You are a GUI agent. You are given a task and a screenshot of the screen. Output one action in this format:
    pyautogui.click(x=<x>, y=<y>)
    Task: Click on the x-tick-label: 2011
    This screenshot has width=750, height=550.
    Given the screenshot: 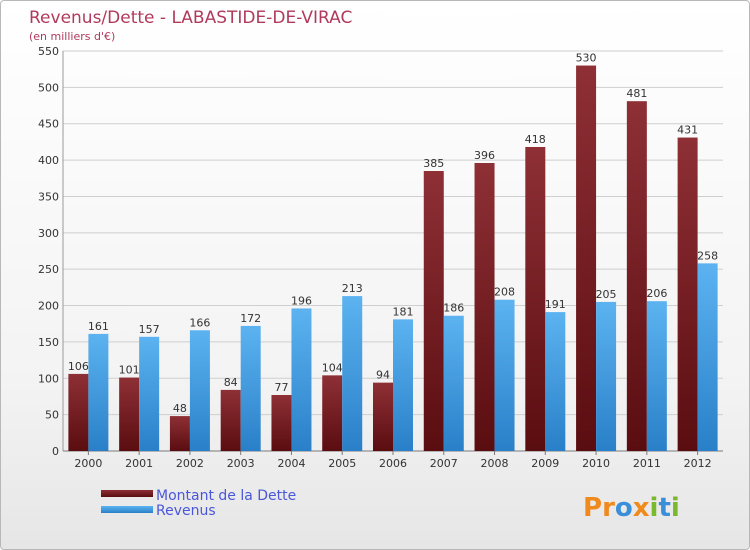 What is the action you would take?
    pyautogui.click(x=647, y=463)
    